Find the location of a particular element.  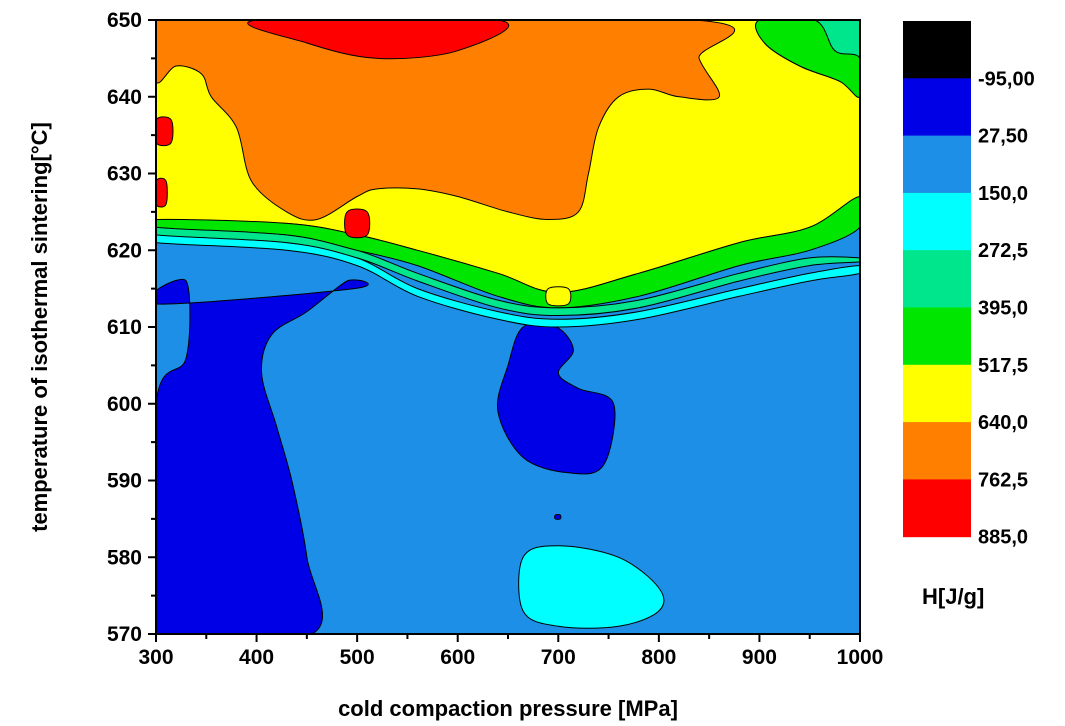

colorbar-level-label: 272,5 is located at coordinates (1003, 251).